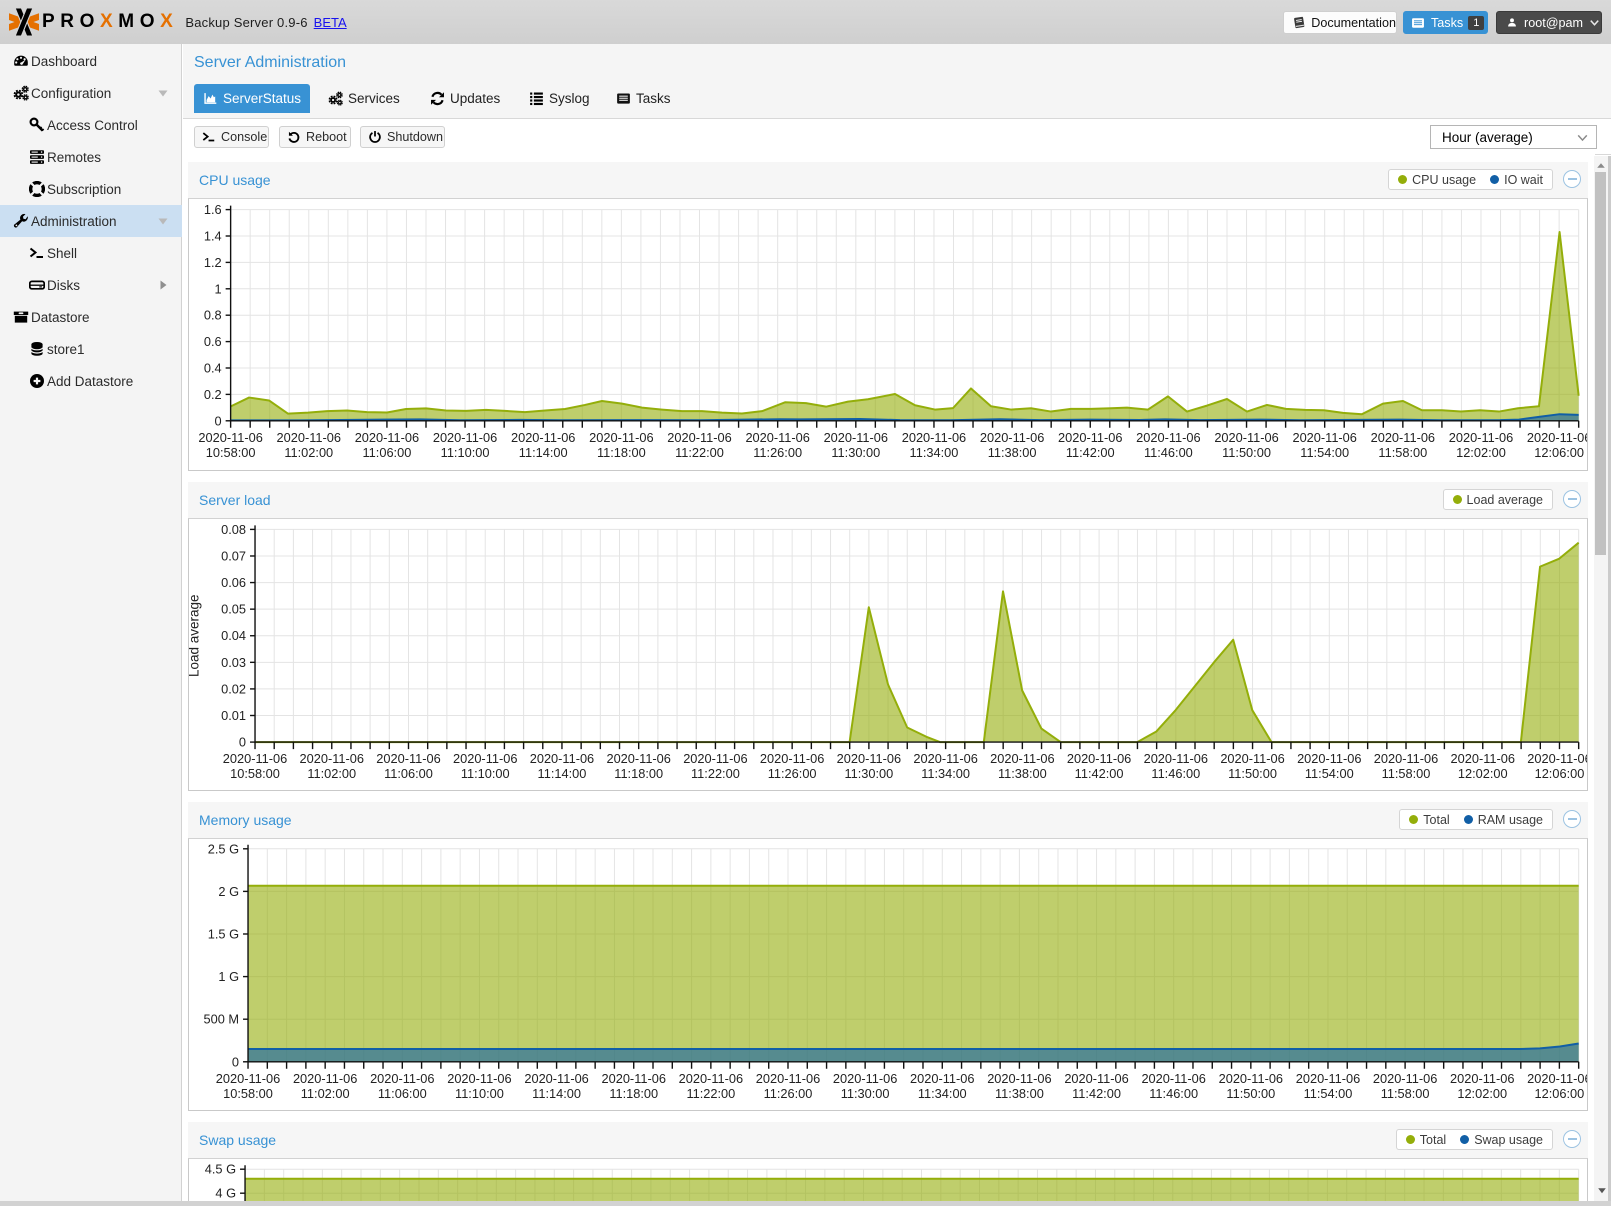  Describe the element at coordinates (562, 773) in the screenshot. I see `svg-text: 11:14:00` at that location.